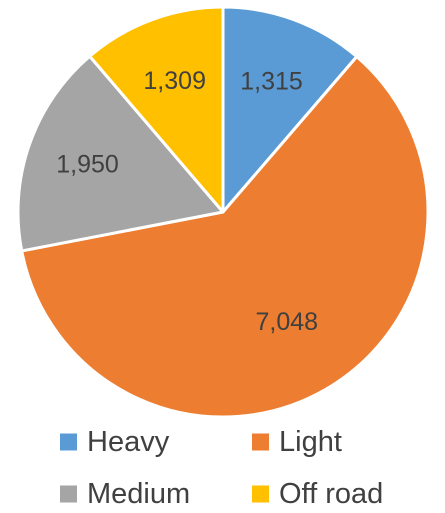  Describe the element at coordinates (87, 165) in the screenshot. I see `data-label-medium: 1,950` at that location.